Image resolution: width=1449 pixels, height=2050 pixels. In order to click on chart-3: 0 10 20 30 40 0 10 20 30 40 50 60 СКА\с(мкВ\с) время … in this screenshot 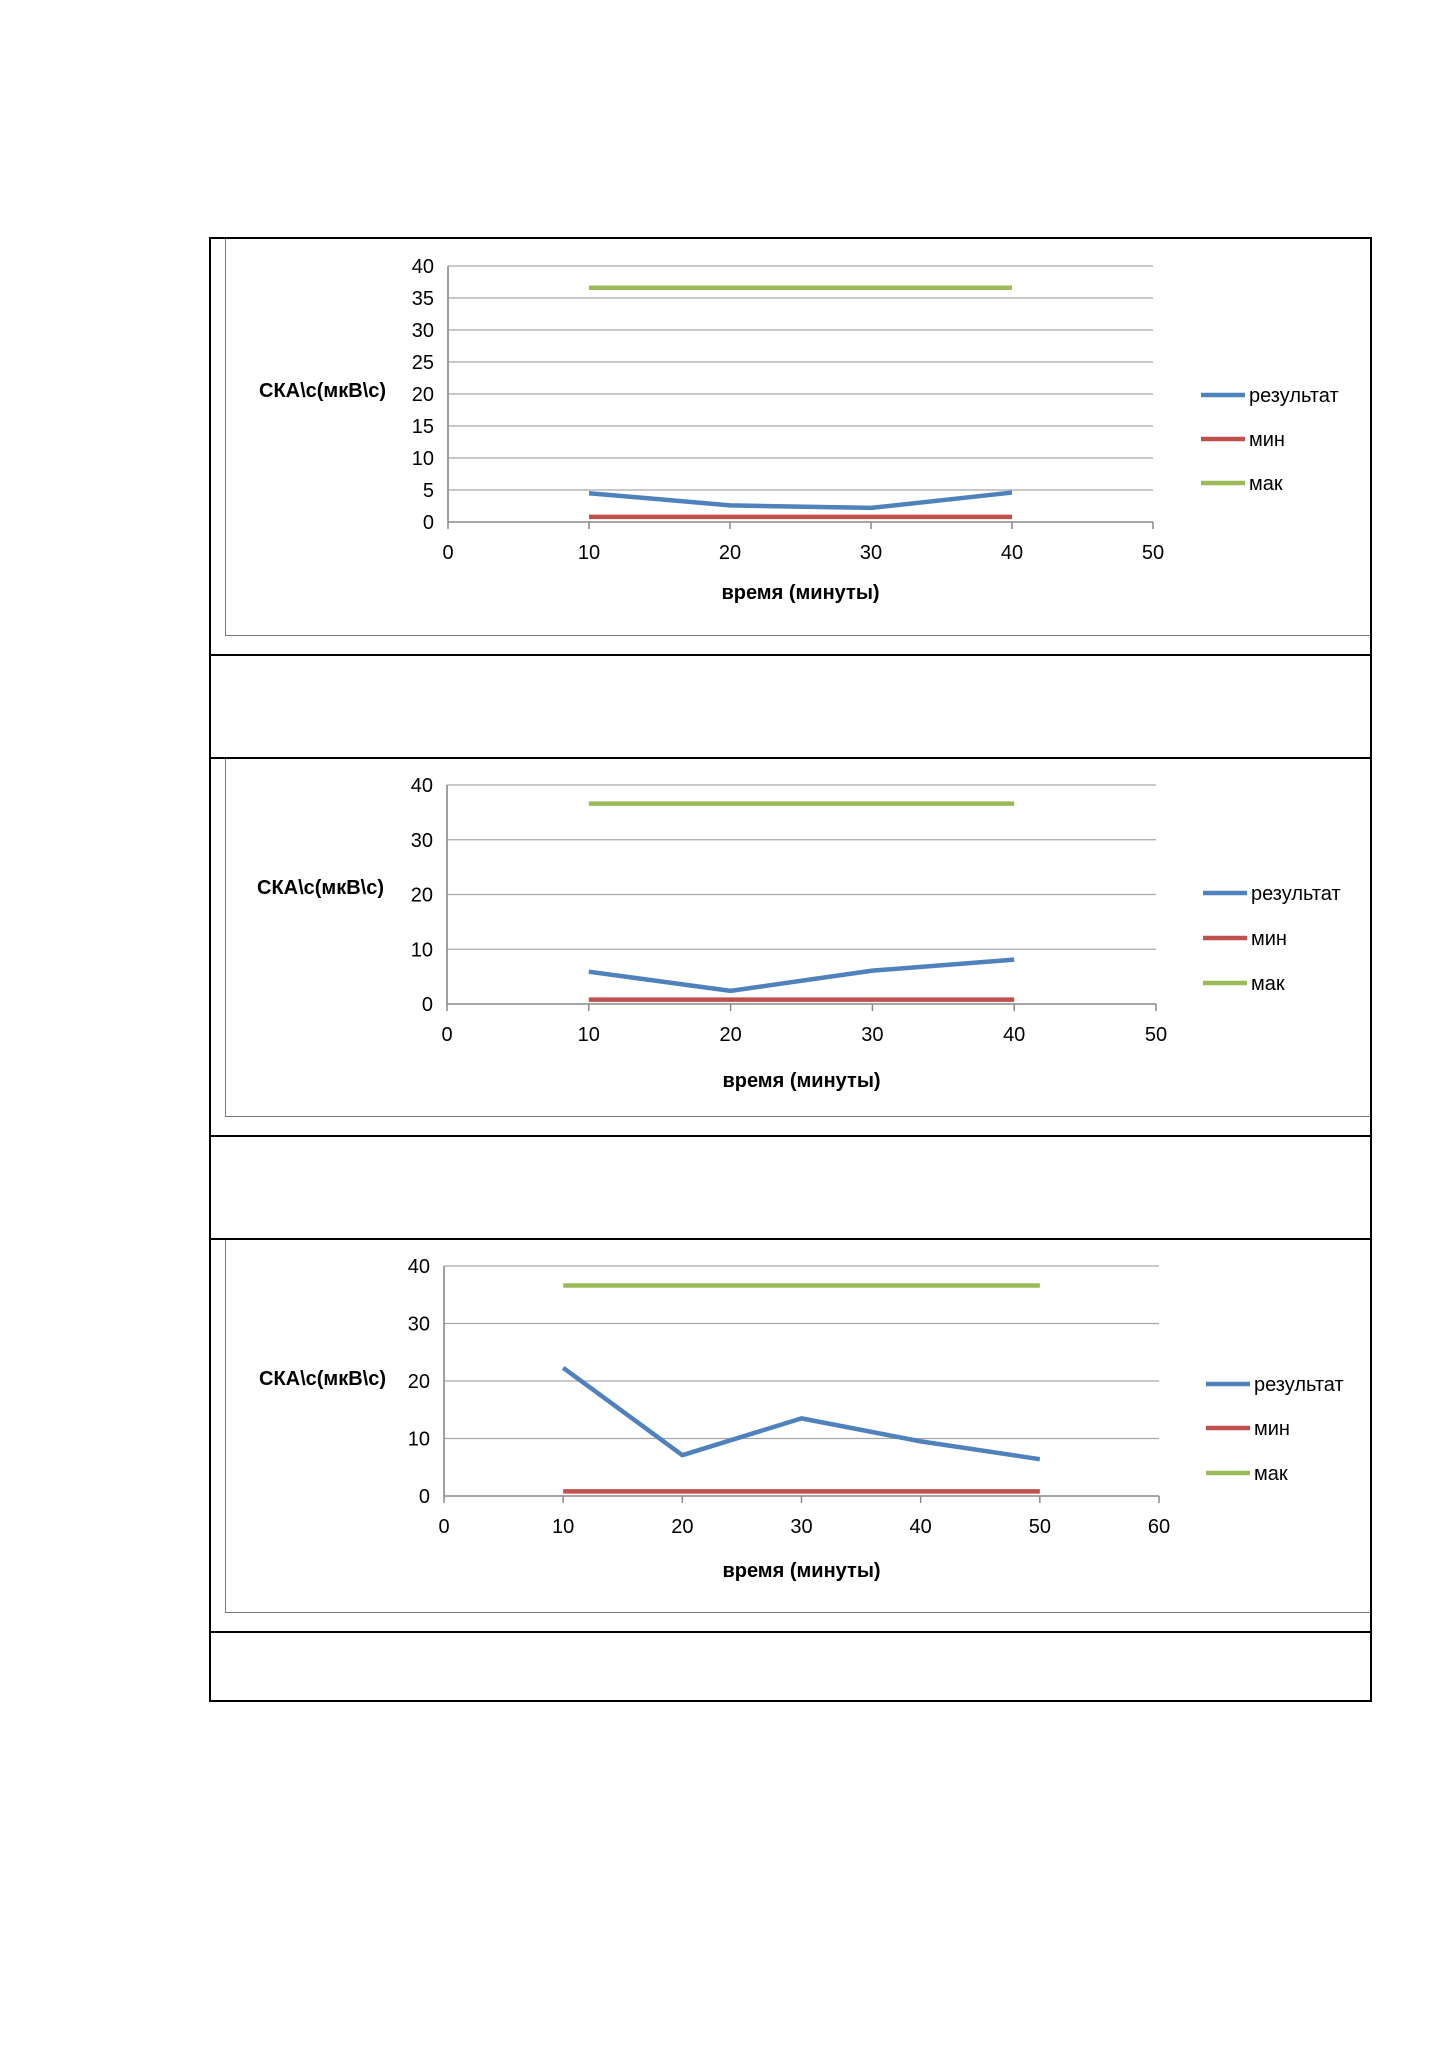, I will do `click(801, 1419)`.